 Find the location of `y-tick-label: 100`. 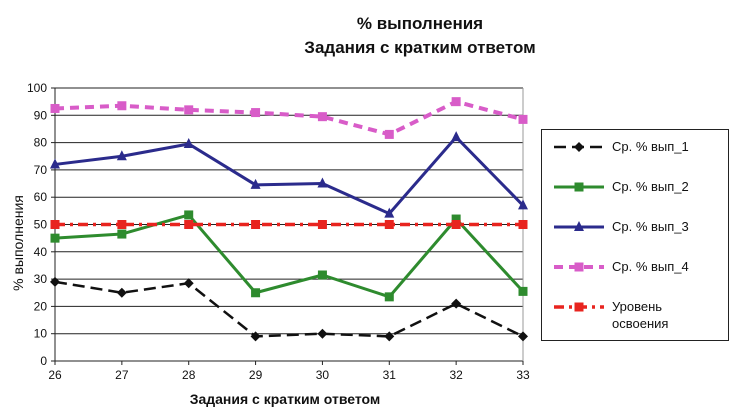

y-tick-label: 100 is located at coordinates (37, 88).